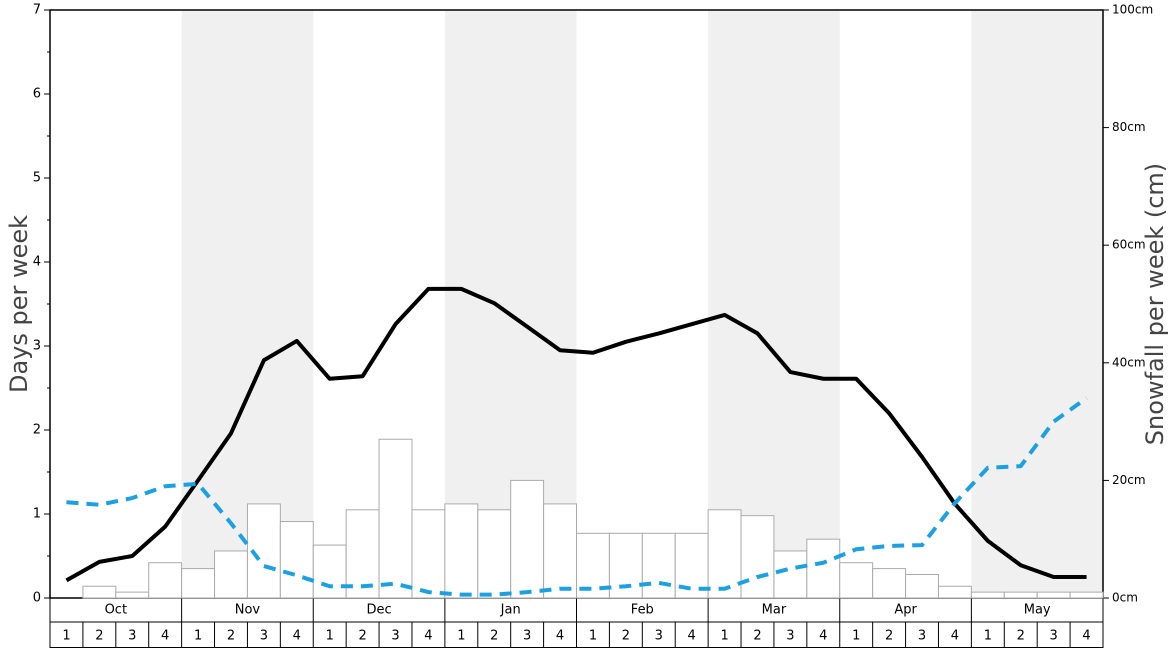 The image size is (1168, 648). I want to click on y2-tick-label: 80cm, so click(1129, 127).